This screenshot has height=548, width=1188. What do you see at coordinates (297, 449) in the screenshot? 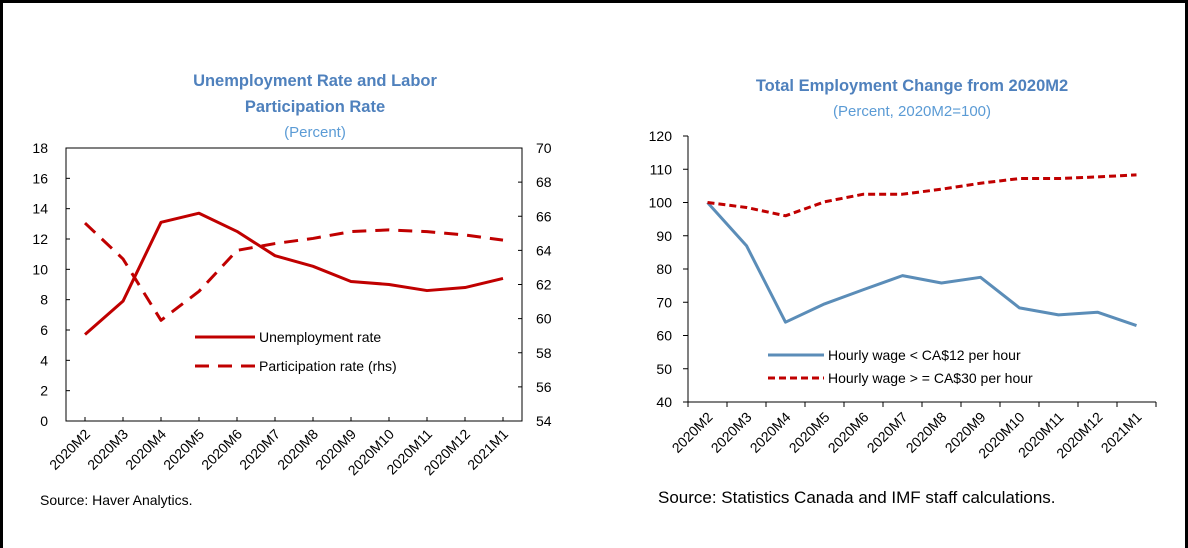
I see `left-x-tick-label: 2020M8` at bounding box center [297, 449].